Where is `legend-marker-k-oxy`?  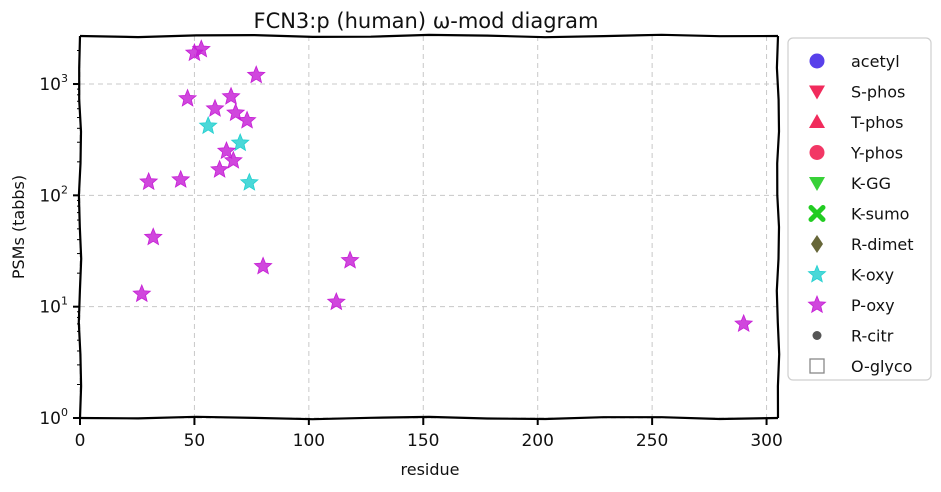
legend-marker-k-oxy is located at coordinates (817, 273).